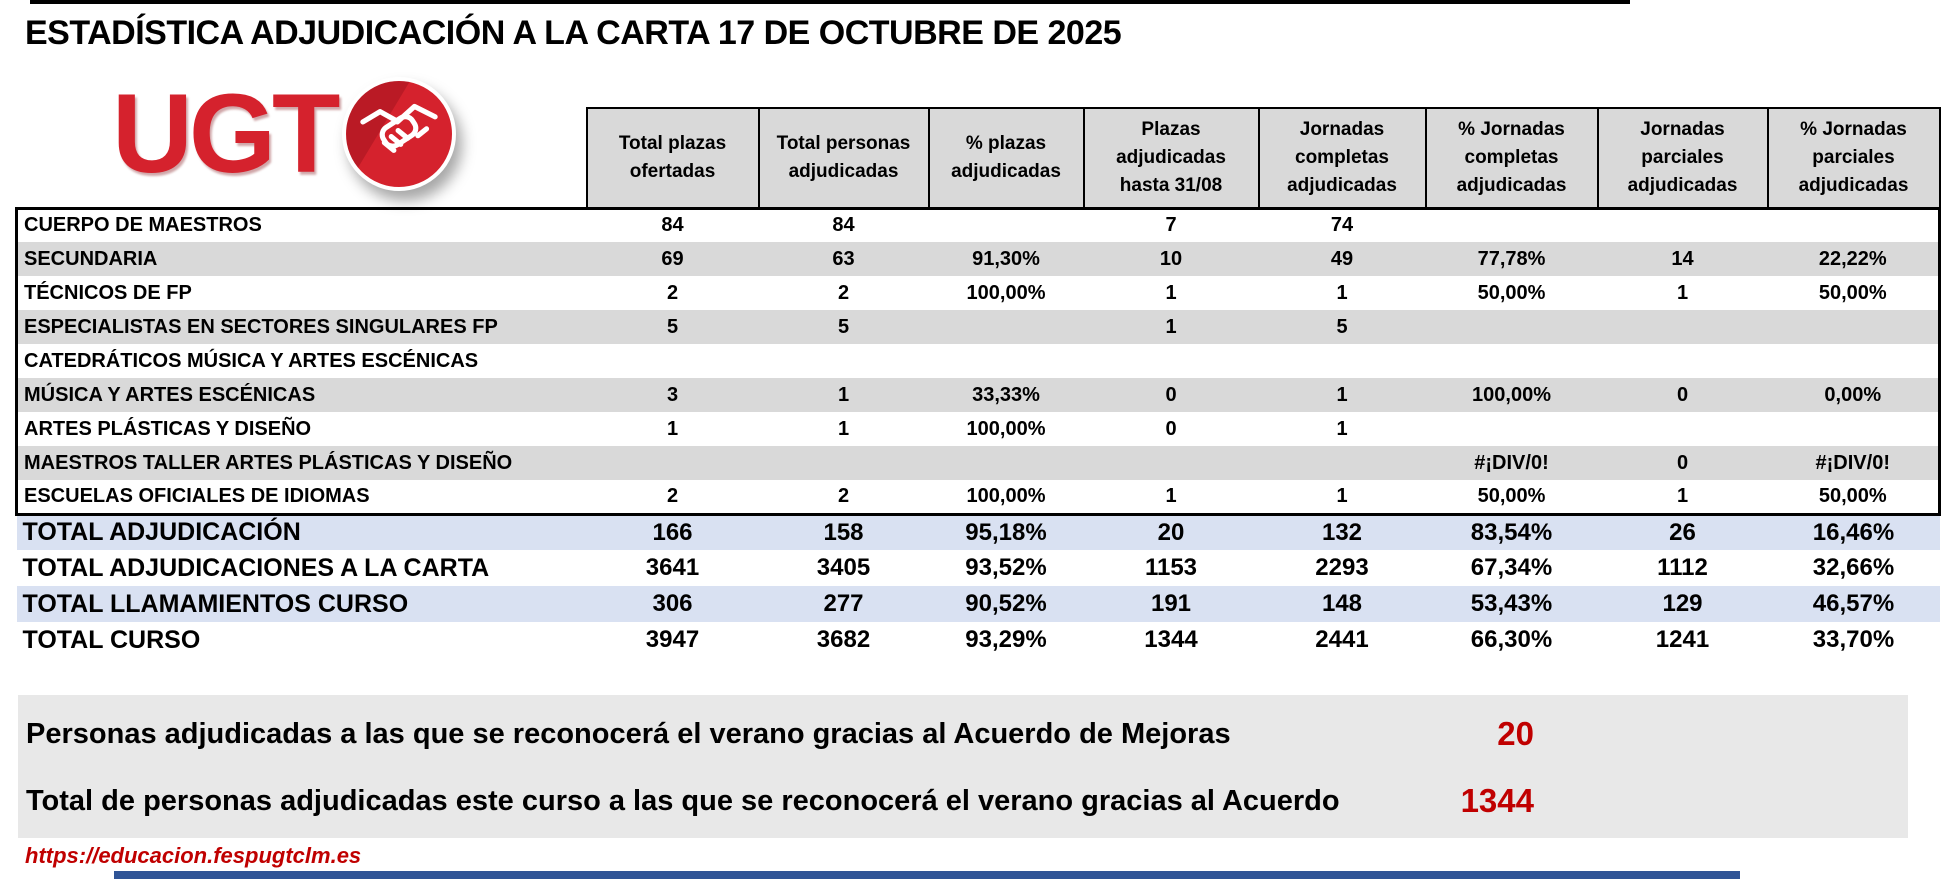  Describe the element at coordinates (301, 327) in the screenshot. I see `row-label: ESPECIALISTAS EN SECTORES SINGULARES FP` at that location.